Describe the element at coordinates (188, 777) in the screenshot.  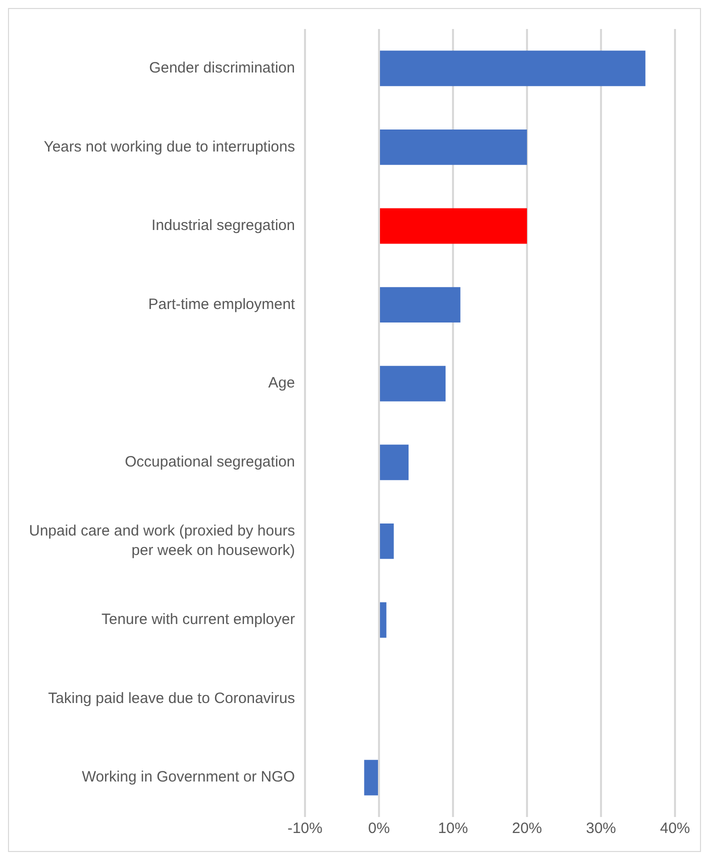
I see `y-tick-label: Working in Government or NGO` at that location.